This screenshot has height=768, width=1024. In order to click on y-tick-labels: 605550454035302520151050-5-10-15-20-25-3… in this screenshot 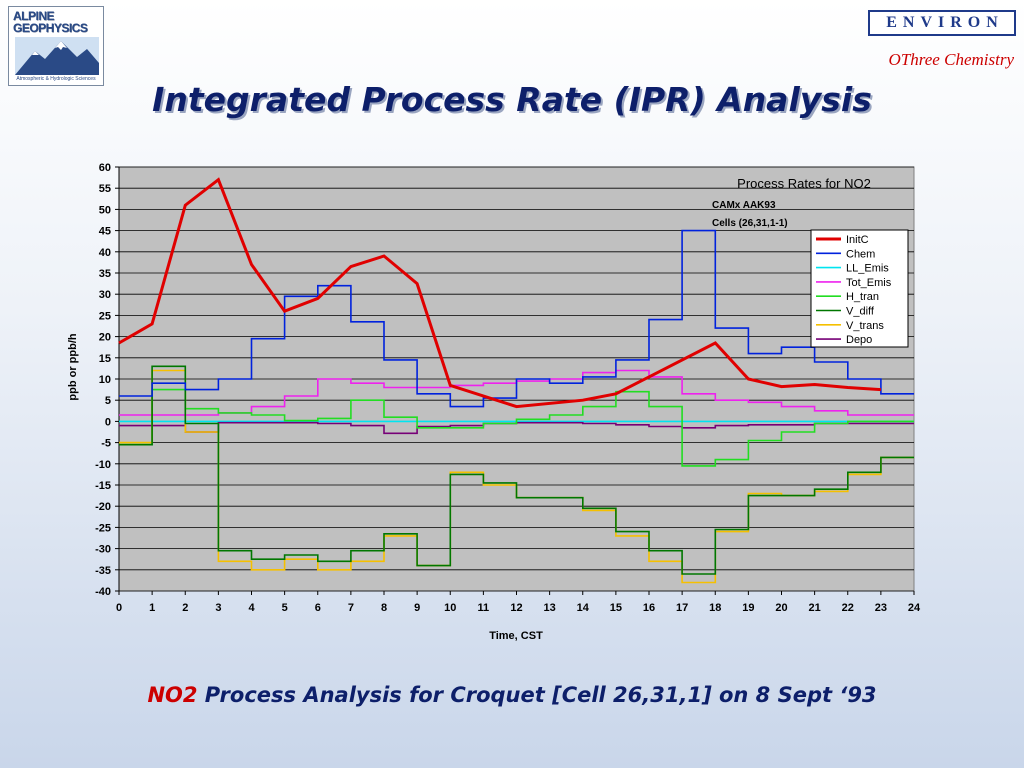, I will do `click(103, 380)`.